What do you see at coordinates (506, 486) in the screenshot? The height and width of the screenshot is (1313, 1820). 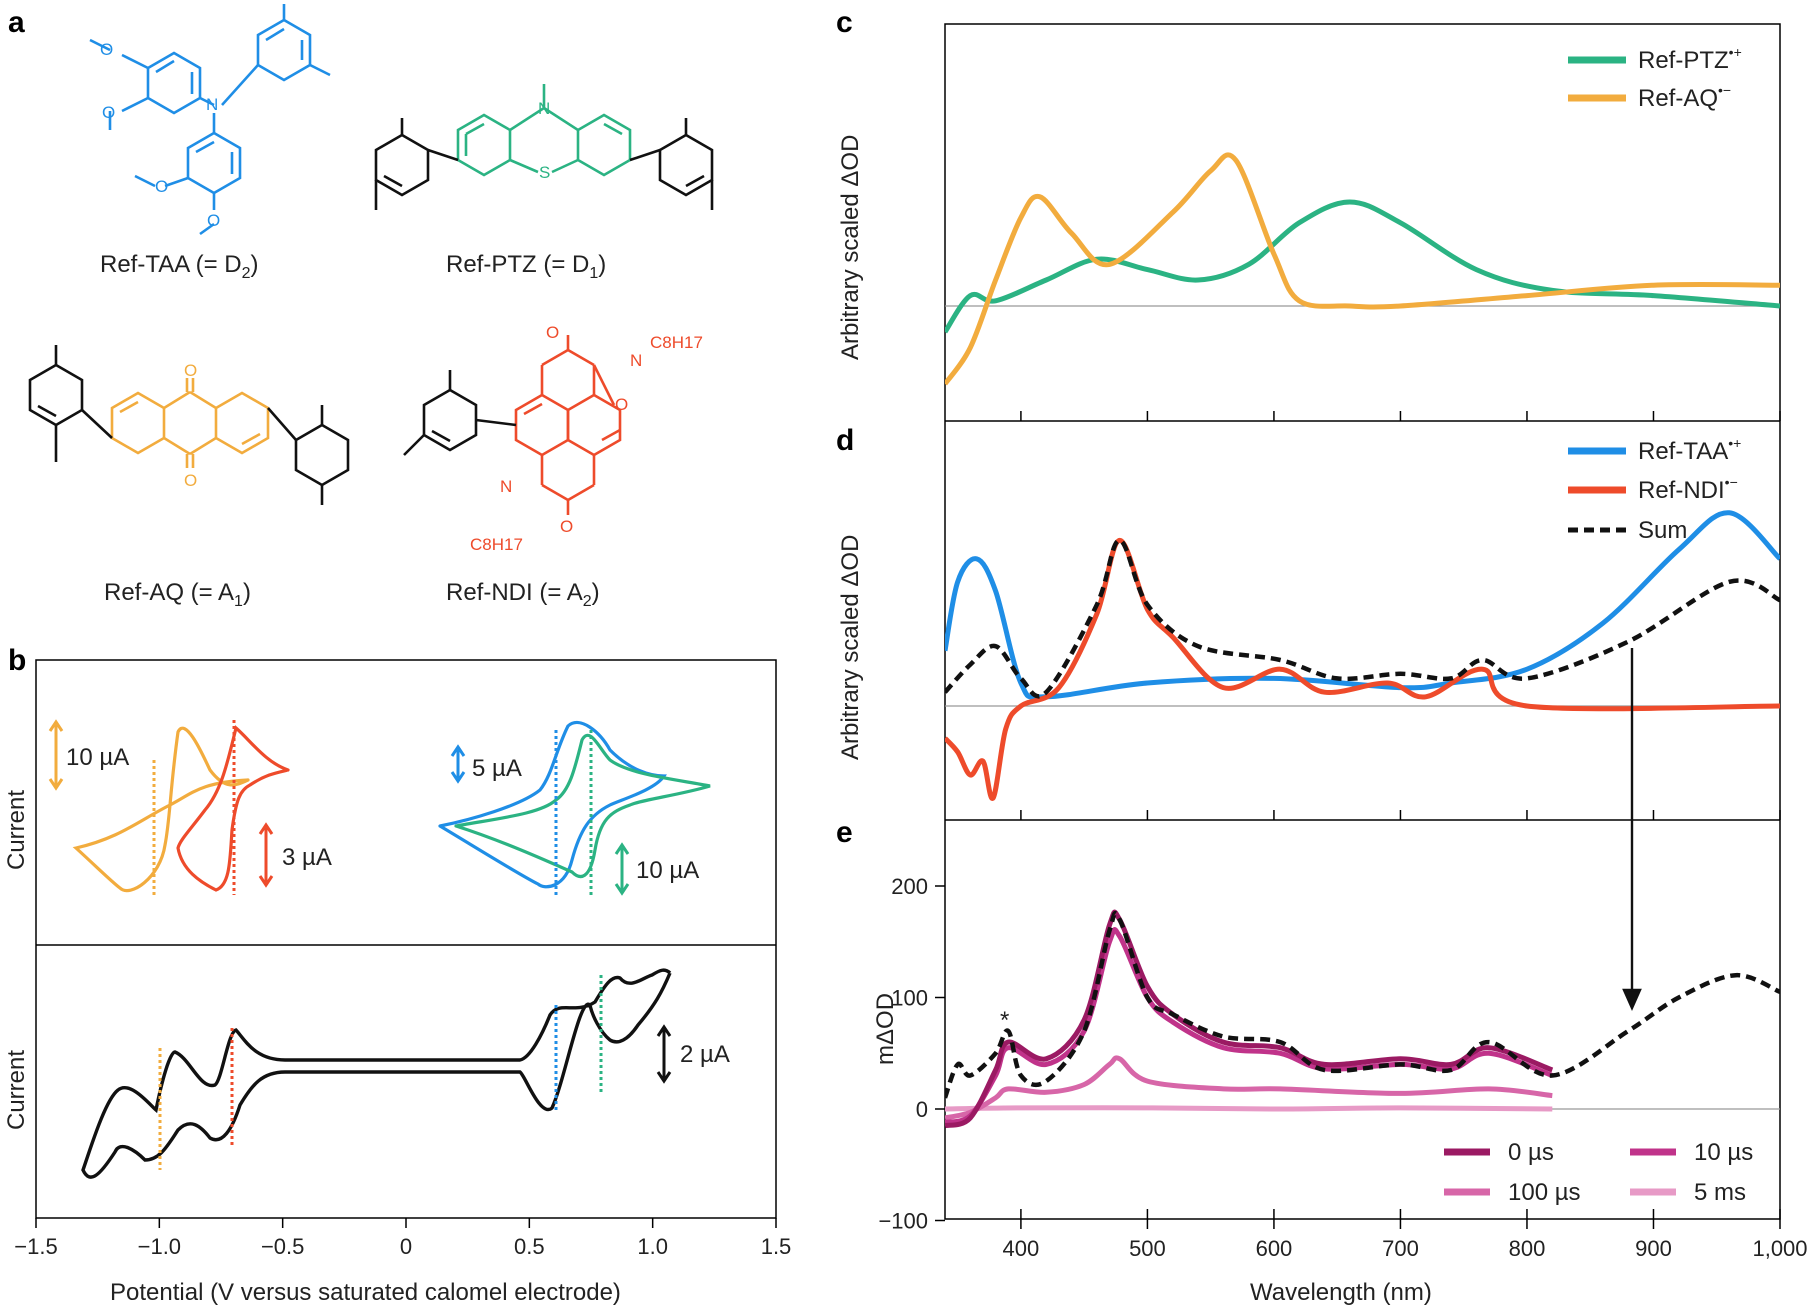 I see `ndi-n-atom-2: N` at bounding box center [506, 486].